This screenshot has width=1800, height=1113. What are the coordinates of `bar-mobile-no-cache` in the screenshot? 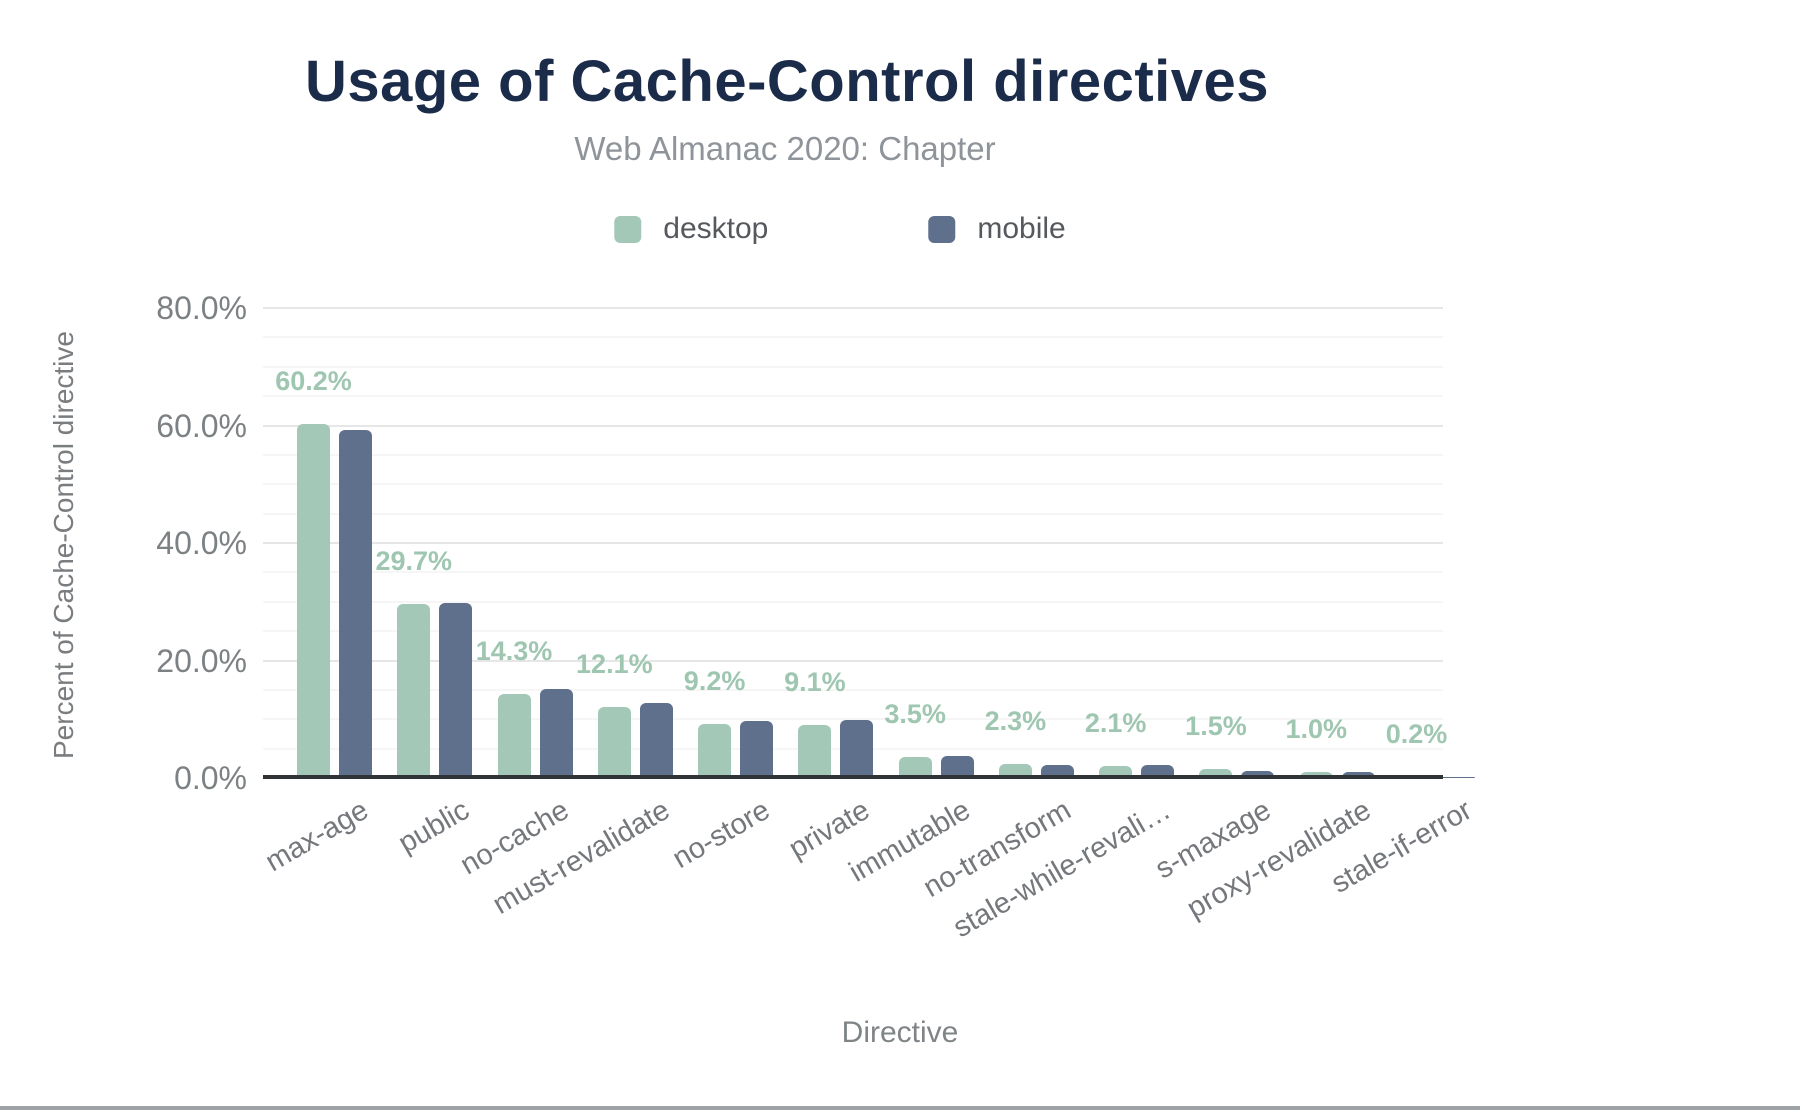 It's located at (556, 733).